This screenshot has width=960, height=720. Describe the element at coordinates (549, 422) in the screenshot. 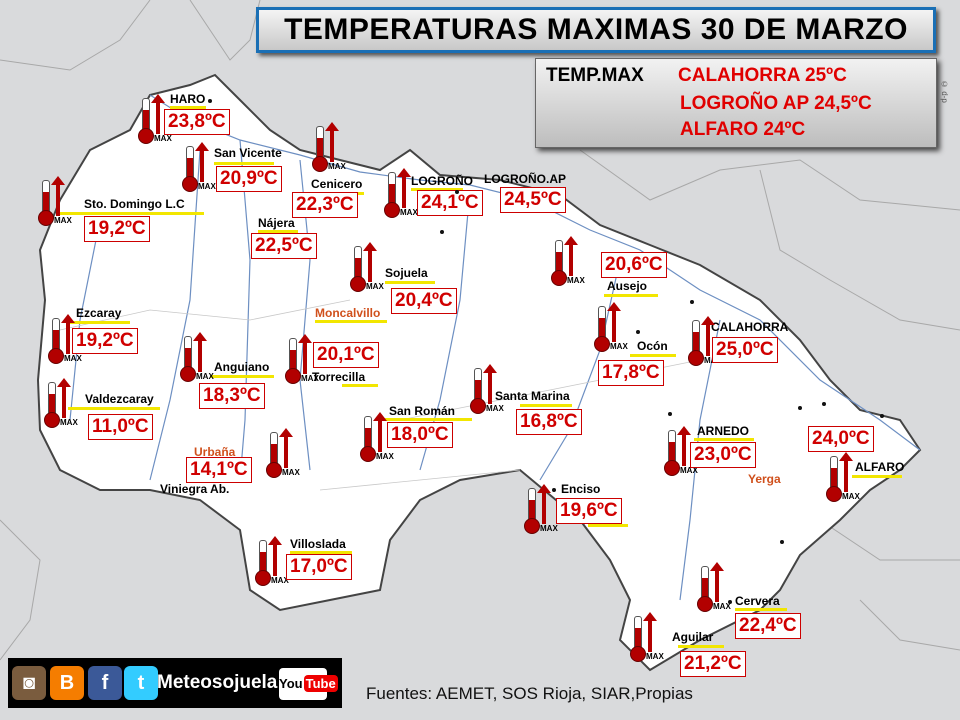

I see `temperature-value: 16,8ºC` at that location.